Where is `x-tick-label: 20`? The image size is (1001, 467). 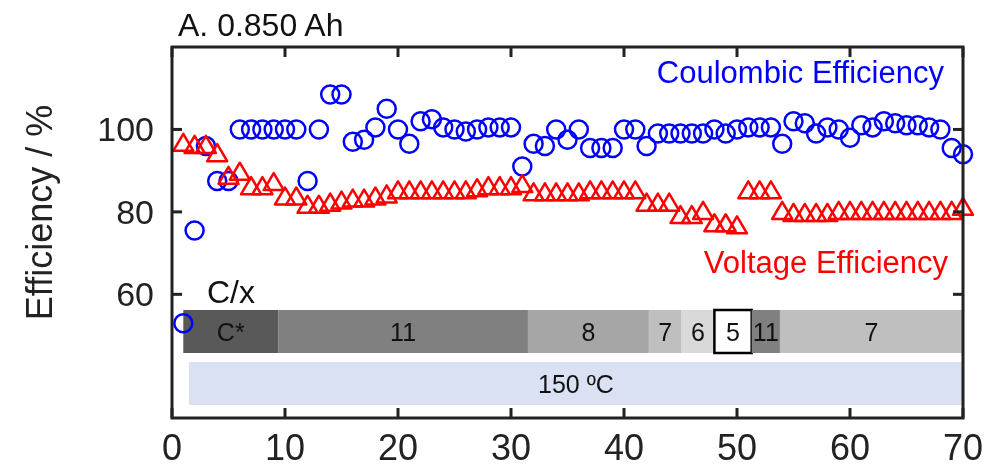 x-tick-label: 20 is located at coordinates (398, 447).